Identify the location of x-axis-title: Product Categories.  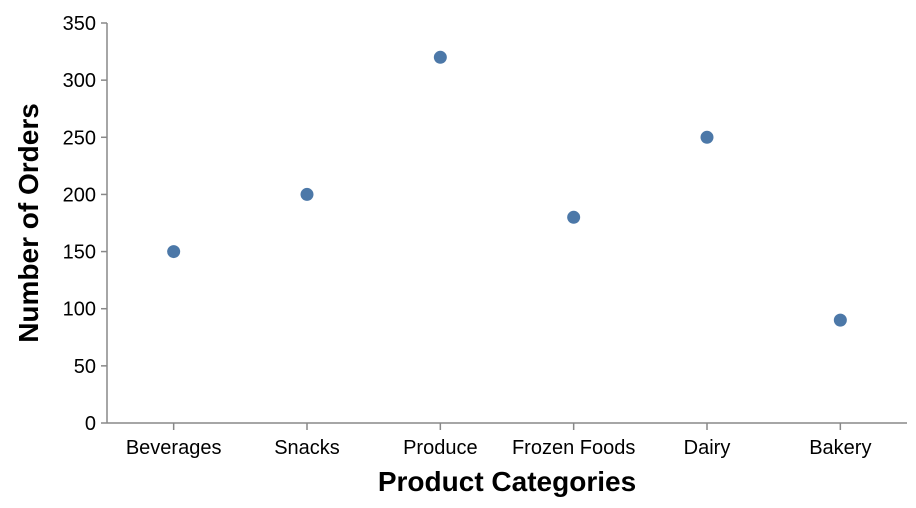
(507, 481).